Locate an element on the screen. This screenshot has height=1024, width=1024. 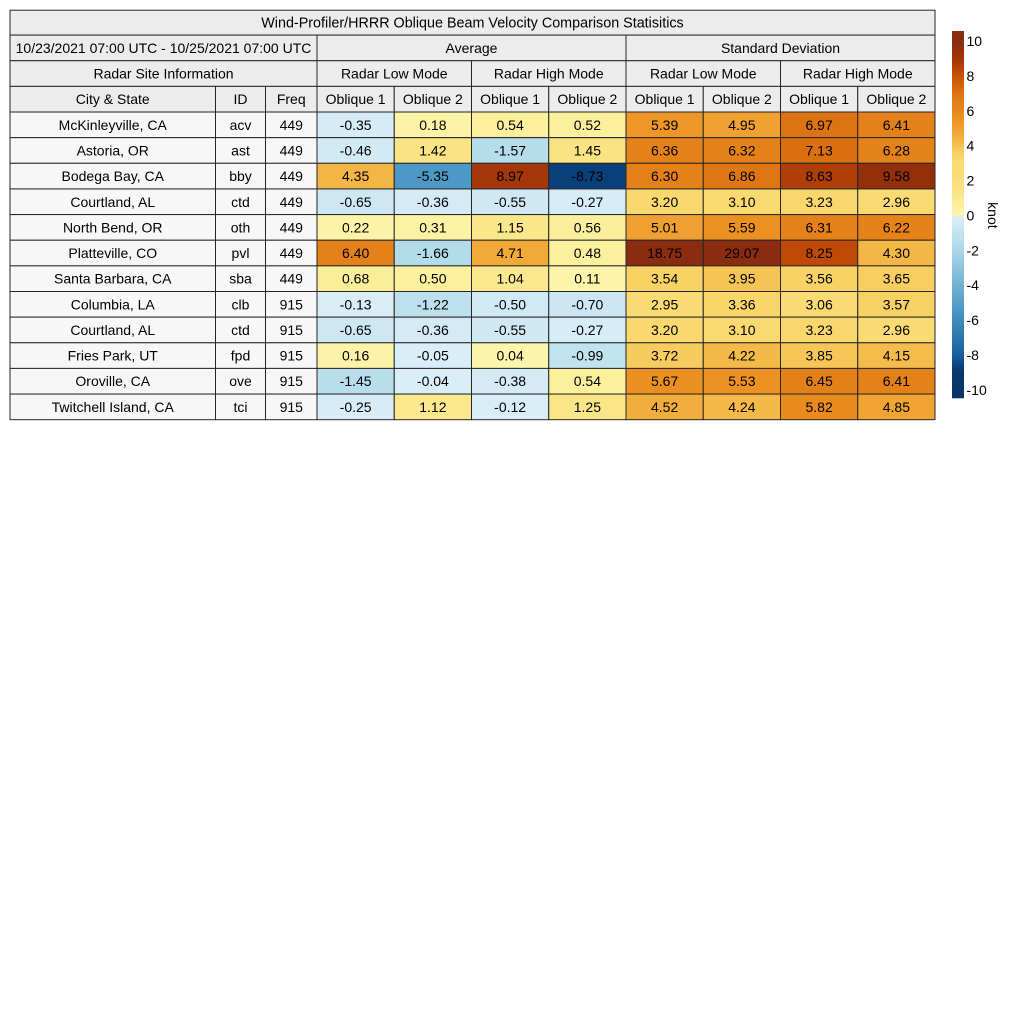
svg-text: 7.13 is located at coordinates (818, 150).